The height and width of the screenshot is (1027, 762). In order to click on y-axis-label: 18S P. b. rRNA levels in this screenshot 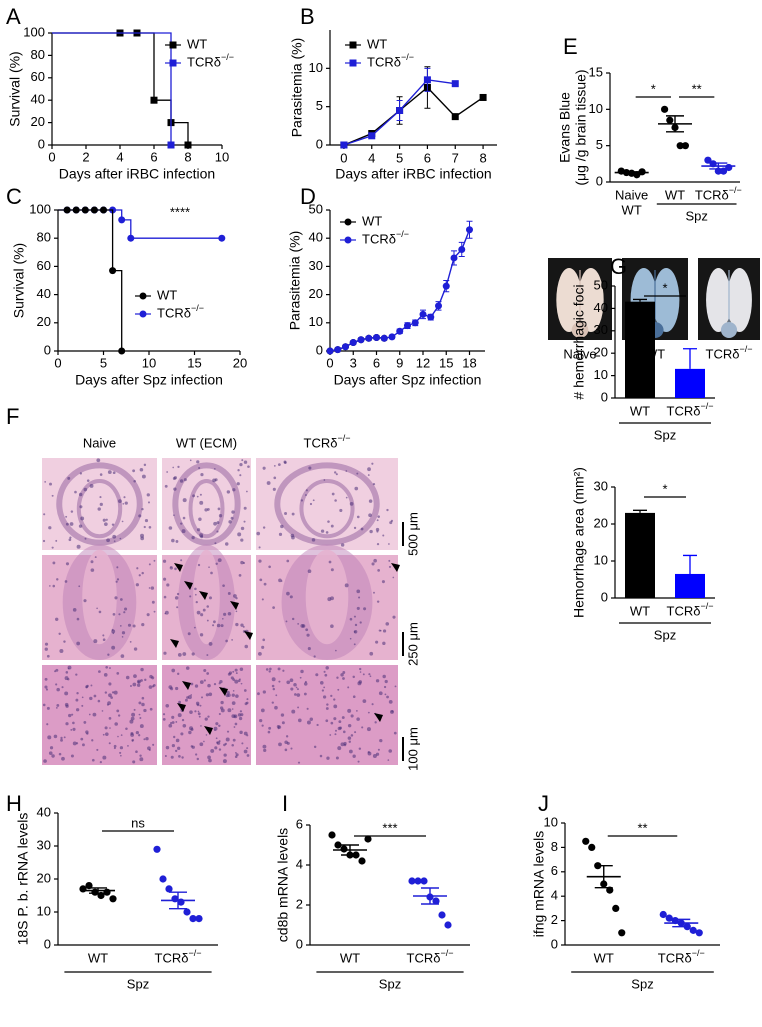, I will do `click(23, 879)`.